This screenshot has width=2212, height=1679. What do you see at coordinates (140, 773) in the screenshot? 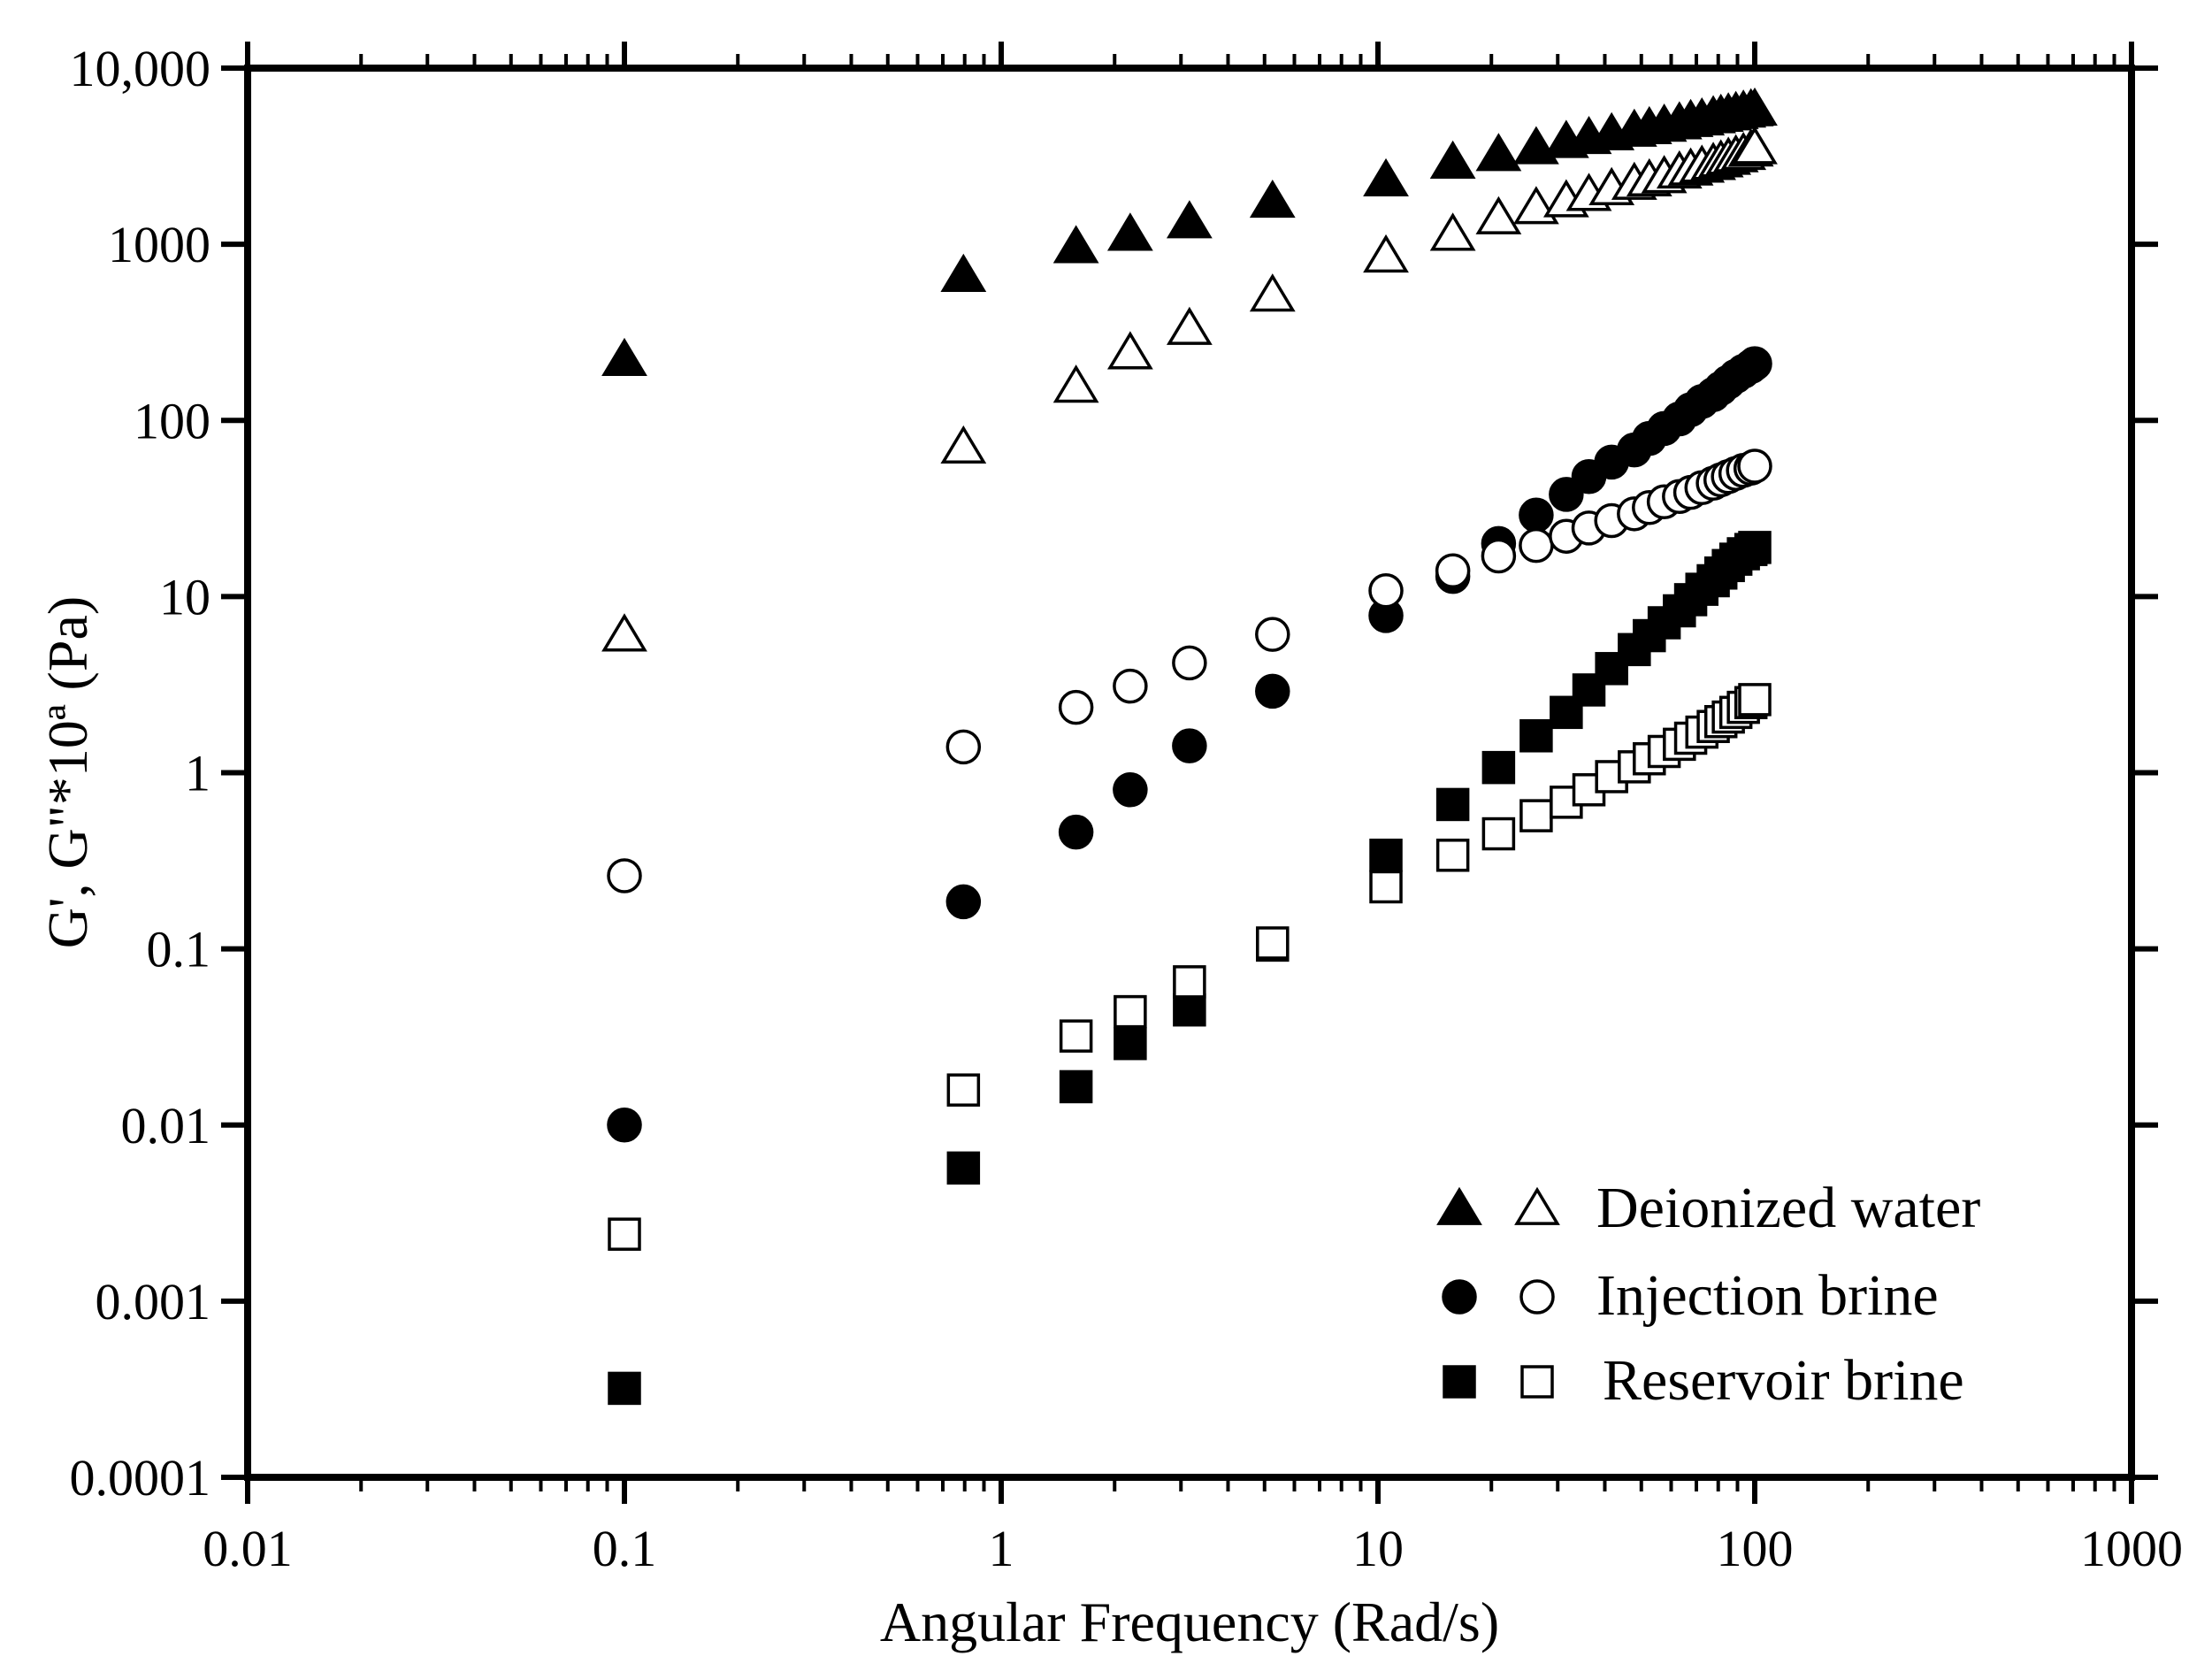
I see `y-tick-labels: 0.0001 0.001 0.01 0.1 1 10 100 1000 10,000` at bounding box center [140, 773].